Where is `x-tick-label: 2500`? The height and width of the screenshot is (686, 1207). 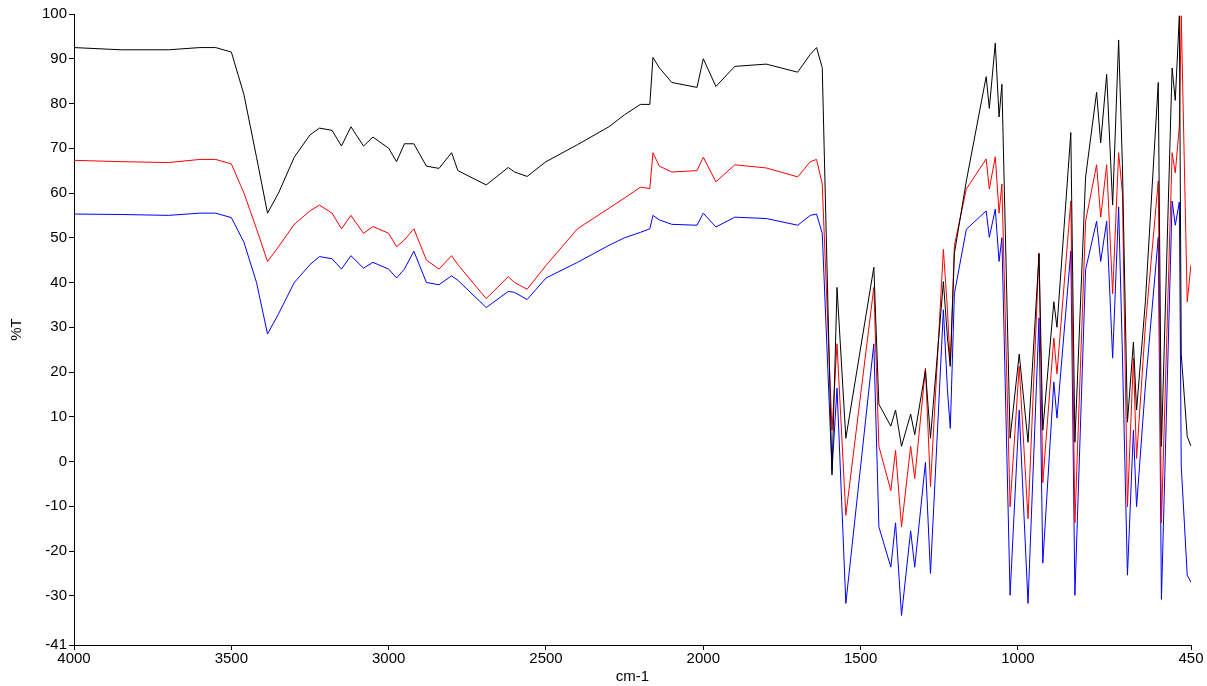
x-tick-label: 2500 is located at coordinates (546, 658).